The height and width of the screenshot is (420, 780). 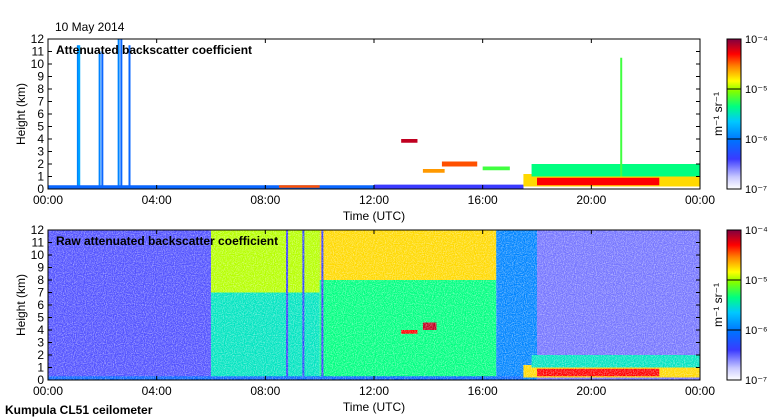 I want to click on station-label: Kumpula CL51 ceilometer, so click(x=79, y=410).